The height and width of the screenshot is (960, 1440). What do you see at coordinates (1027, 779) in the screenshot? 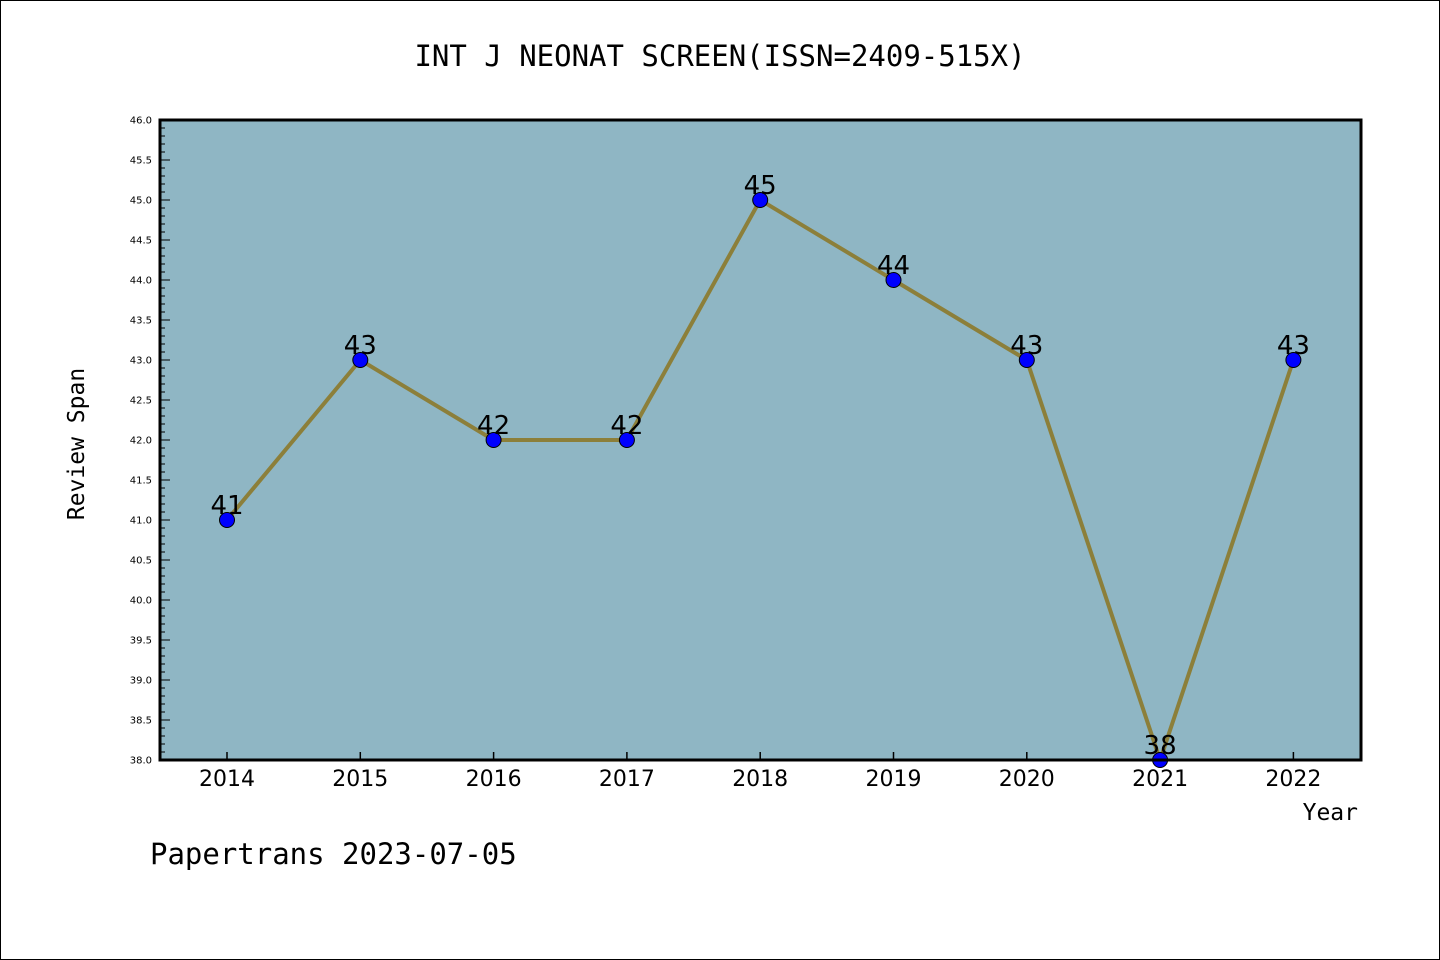
I see `x-tick-label: 2020` at bounding box center [1027, 779].